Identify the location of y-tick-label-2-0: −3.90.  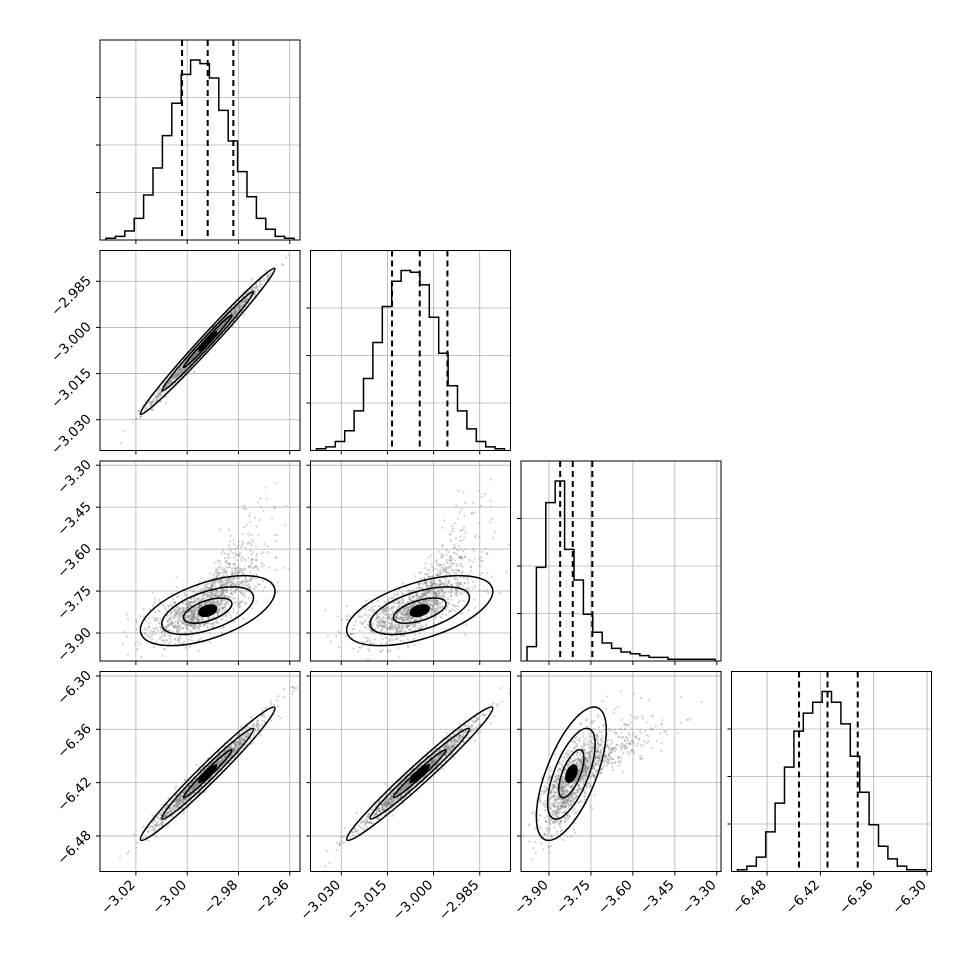
(74, 645).